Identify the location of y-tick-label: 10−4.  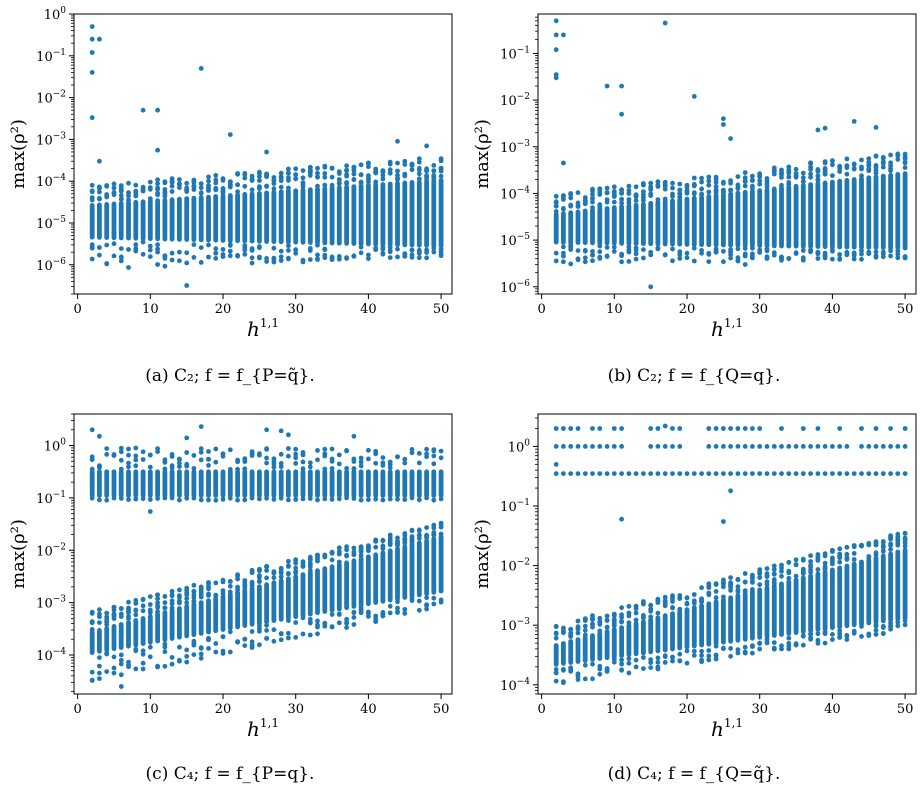
(515, 193).